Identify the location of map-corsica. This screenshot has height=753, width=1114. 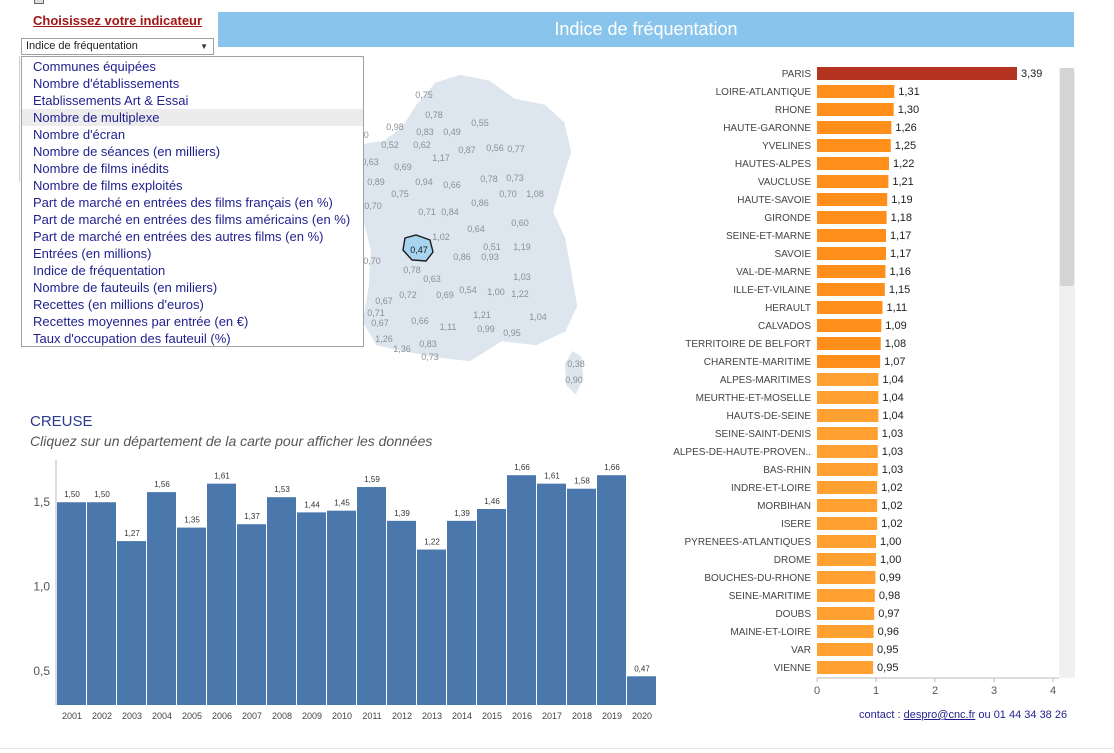
(574, 373).